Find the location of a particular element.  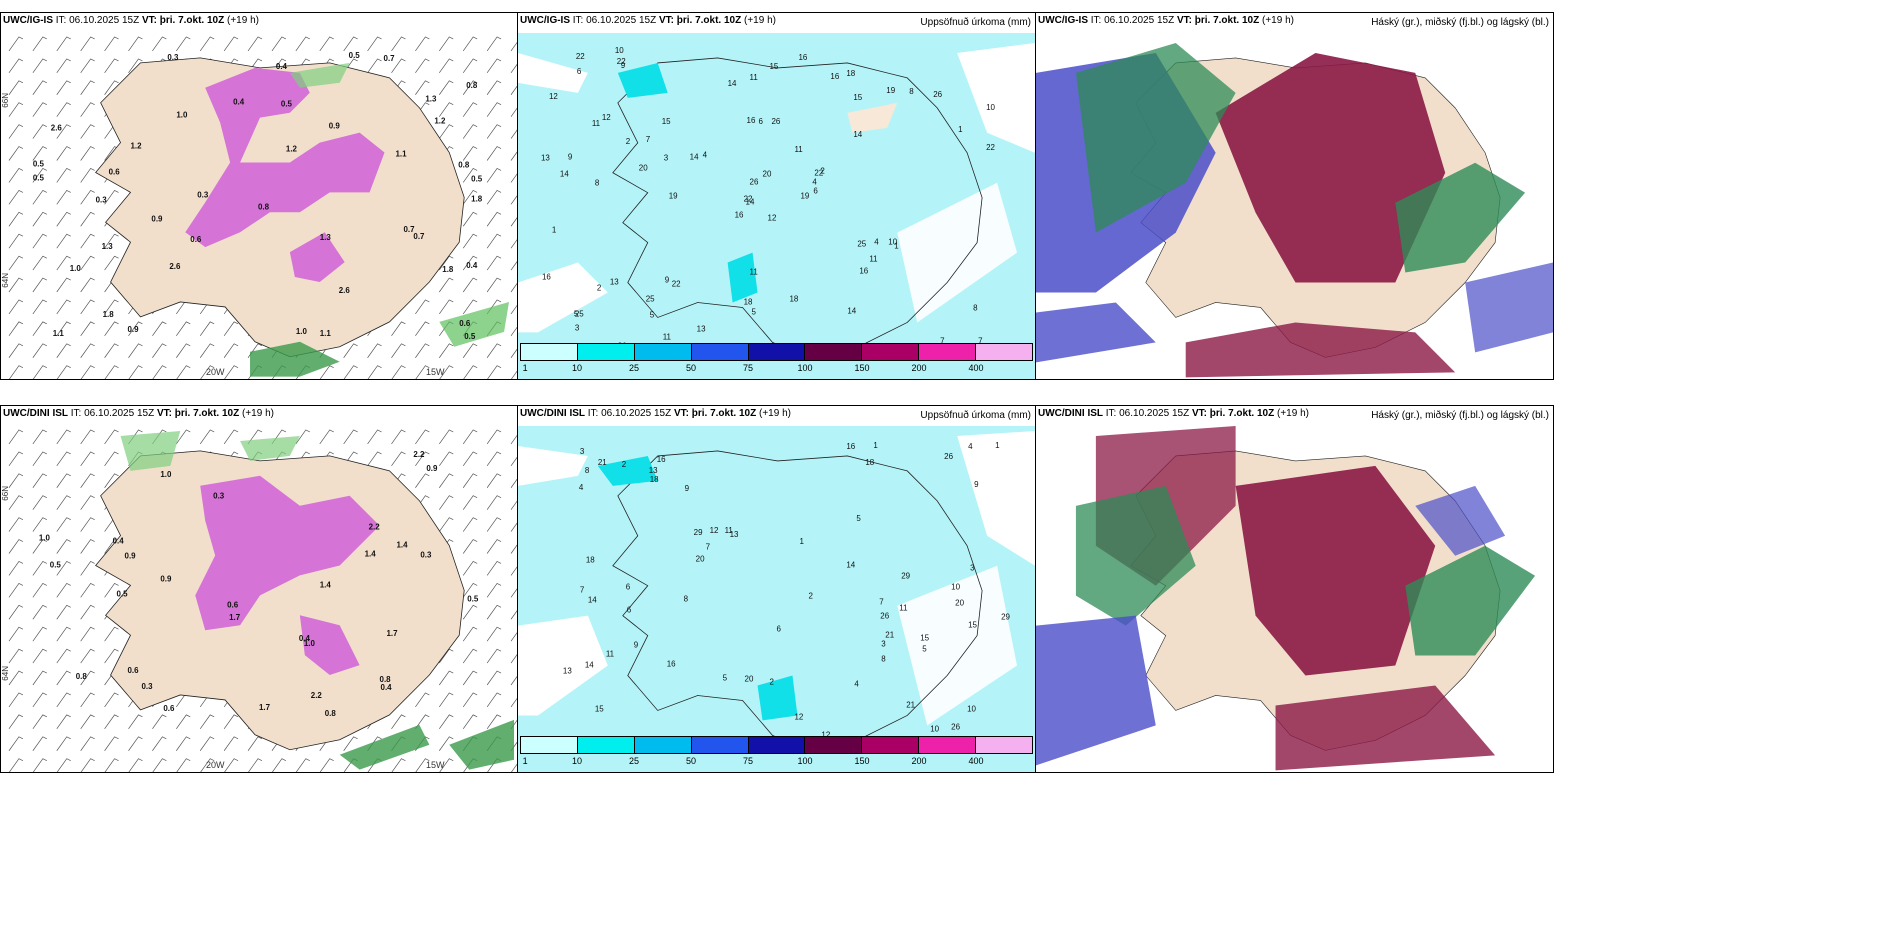

value-label: 12 is located at coordinates (772, 218).